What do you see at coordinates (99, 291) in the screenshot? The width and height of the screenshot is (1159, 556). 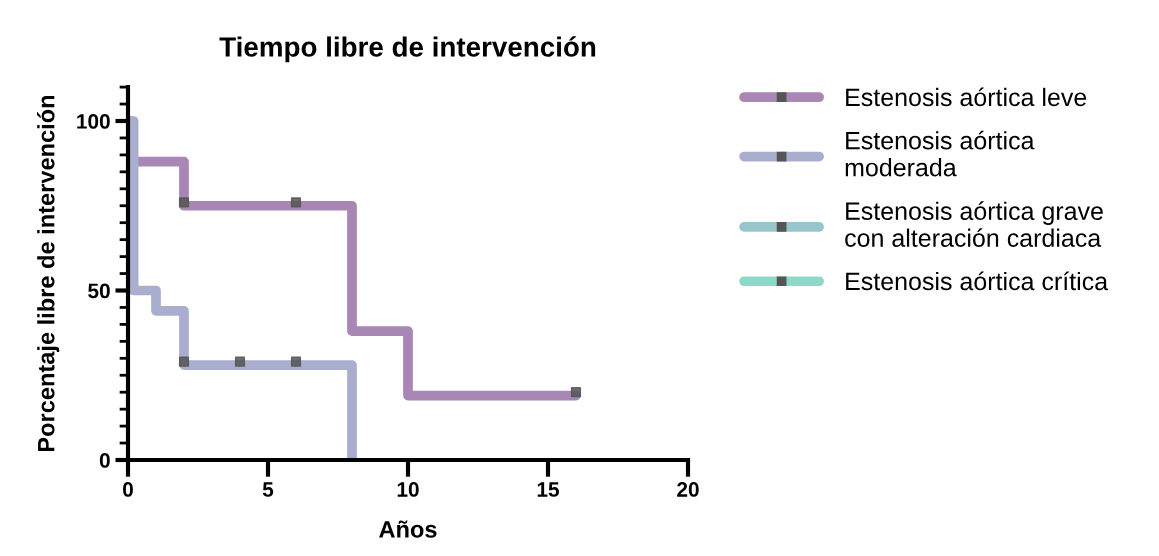 I see `y-tick-label: 50` at bounding box center [99, 291].